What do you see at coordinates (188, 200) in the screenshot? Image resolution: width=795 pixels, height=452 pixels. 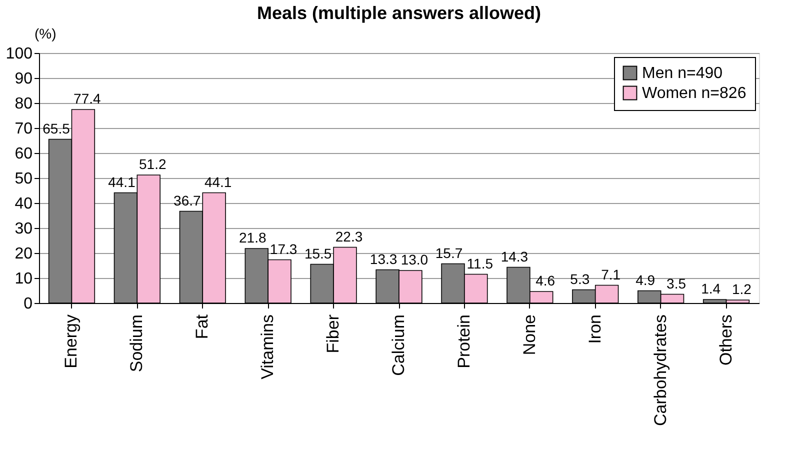 I see `data-label: 36.7` at bounding box center [188, 200].